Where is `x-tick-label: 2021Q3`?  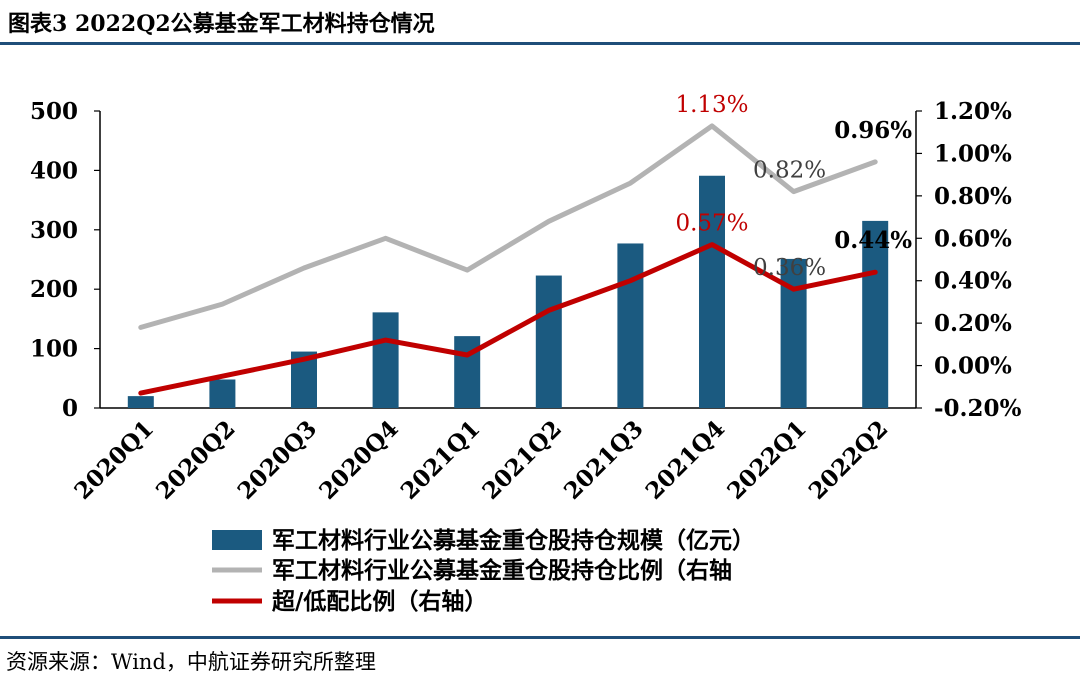 x-tick-label: 2021Q3 is located at coordinates (604, 460).